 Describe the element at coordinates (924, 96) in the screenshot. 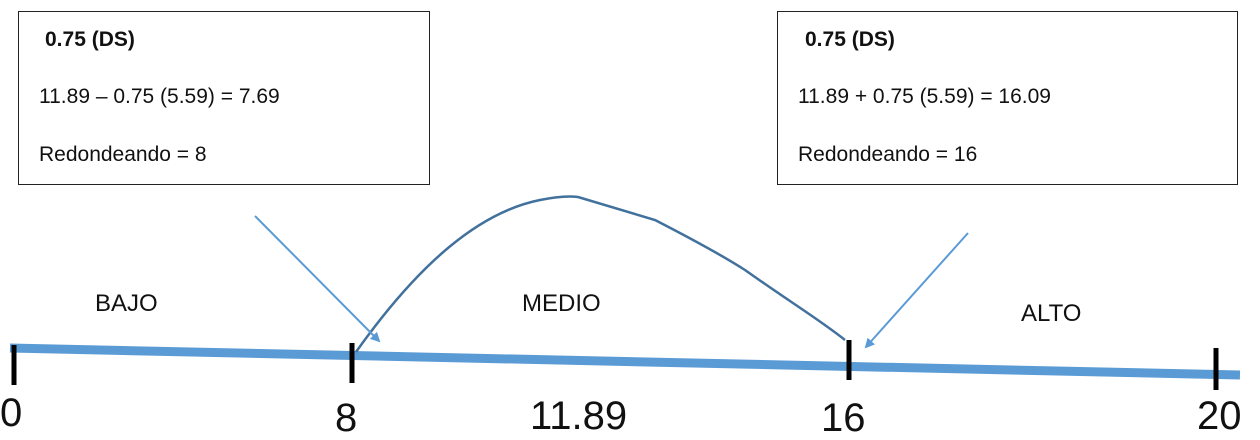

I see `upper-limit-formula: 11.89 + 0.75 (5.59) = 16.09` at that location.